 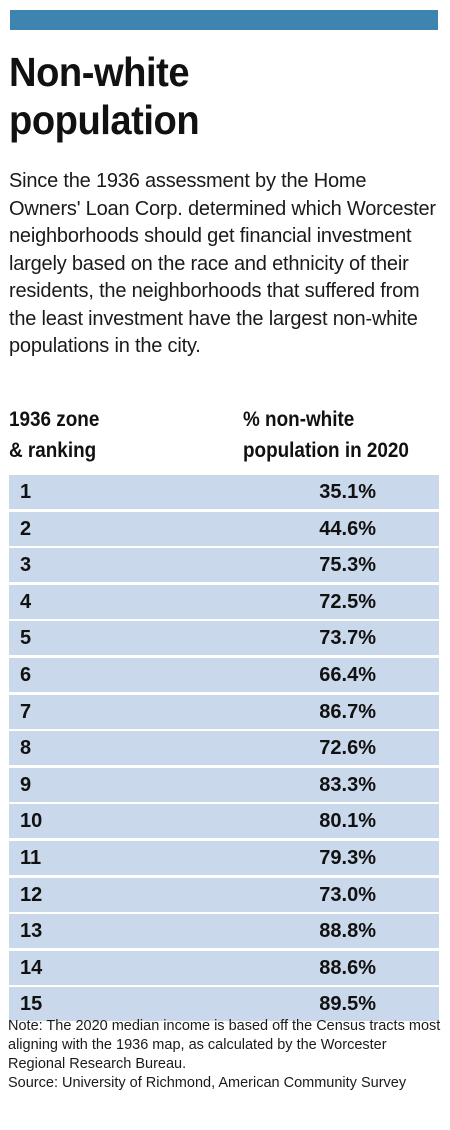 What do you see at coordinates (347, 492) in the screenshot?
I see `percent-value: 35.1%` at bounding box center [347, 492].